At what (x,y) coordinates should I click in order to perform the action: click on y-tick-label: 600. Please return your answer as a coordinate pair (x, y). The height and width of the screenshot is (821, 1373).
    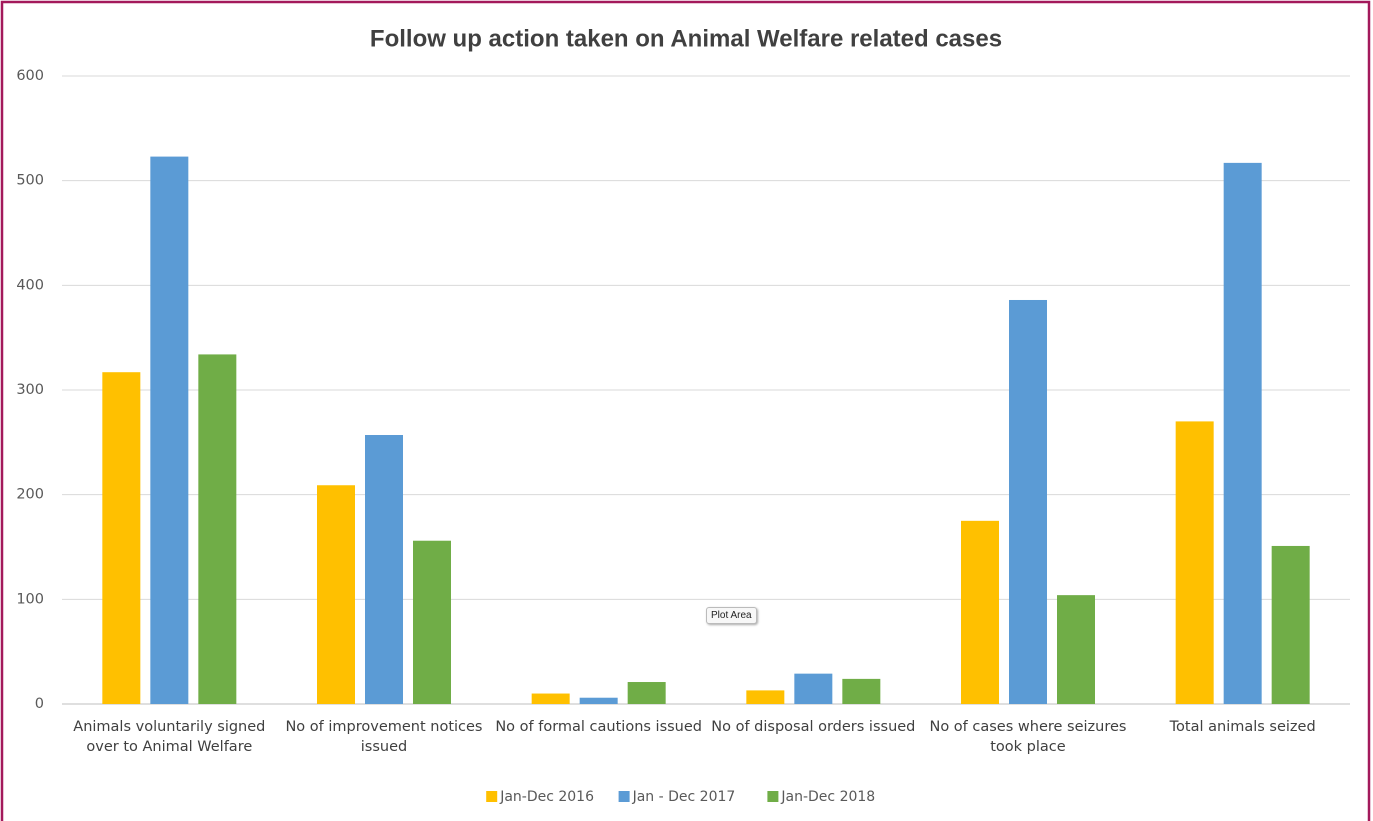
    Looking at the image, I should click on (30, 76).